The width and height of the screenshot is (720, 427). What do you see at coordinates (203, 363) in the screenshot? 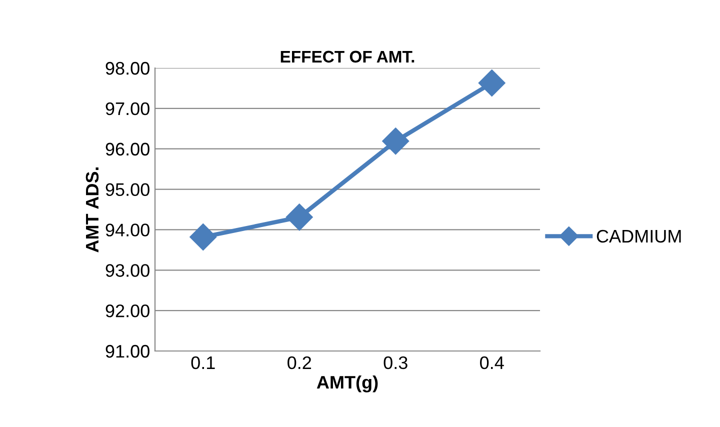
I see `x-tick-label: 0.1` at bounding box center [203, 363].